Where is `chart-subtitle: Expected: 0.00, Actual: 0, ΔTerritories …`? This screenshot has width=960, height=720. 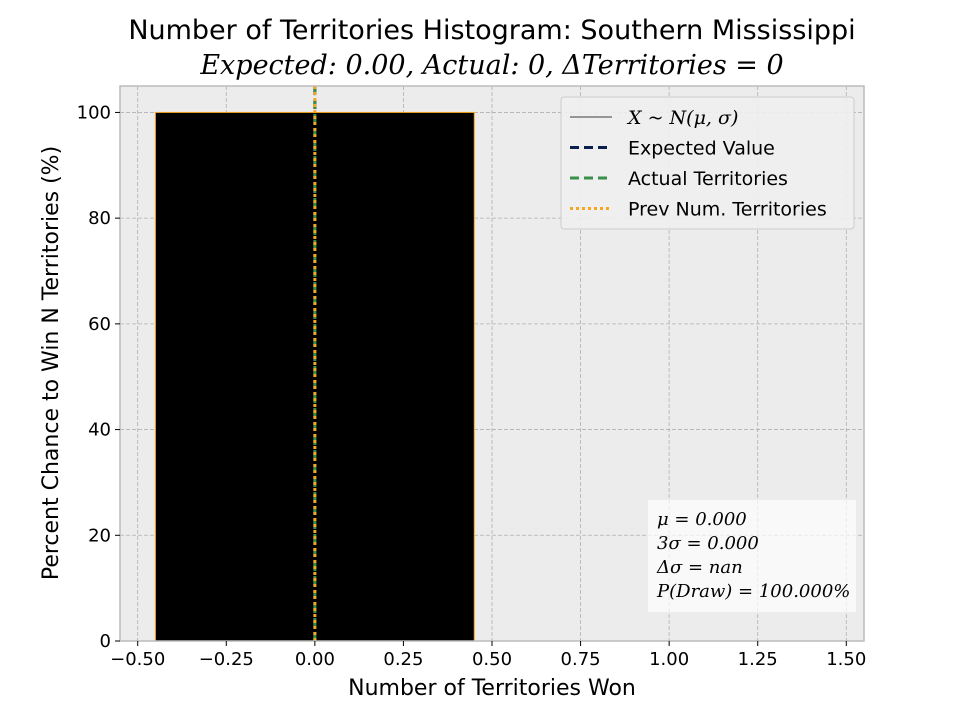 chart-subtitle: Expected: 0.00, Actual: 0, ΔTerritories … is located at coordinates (491, 65).